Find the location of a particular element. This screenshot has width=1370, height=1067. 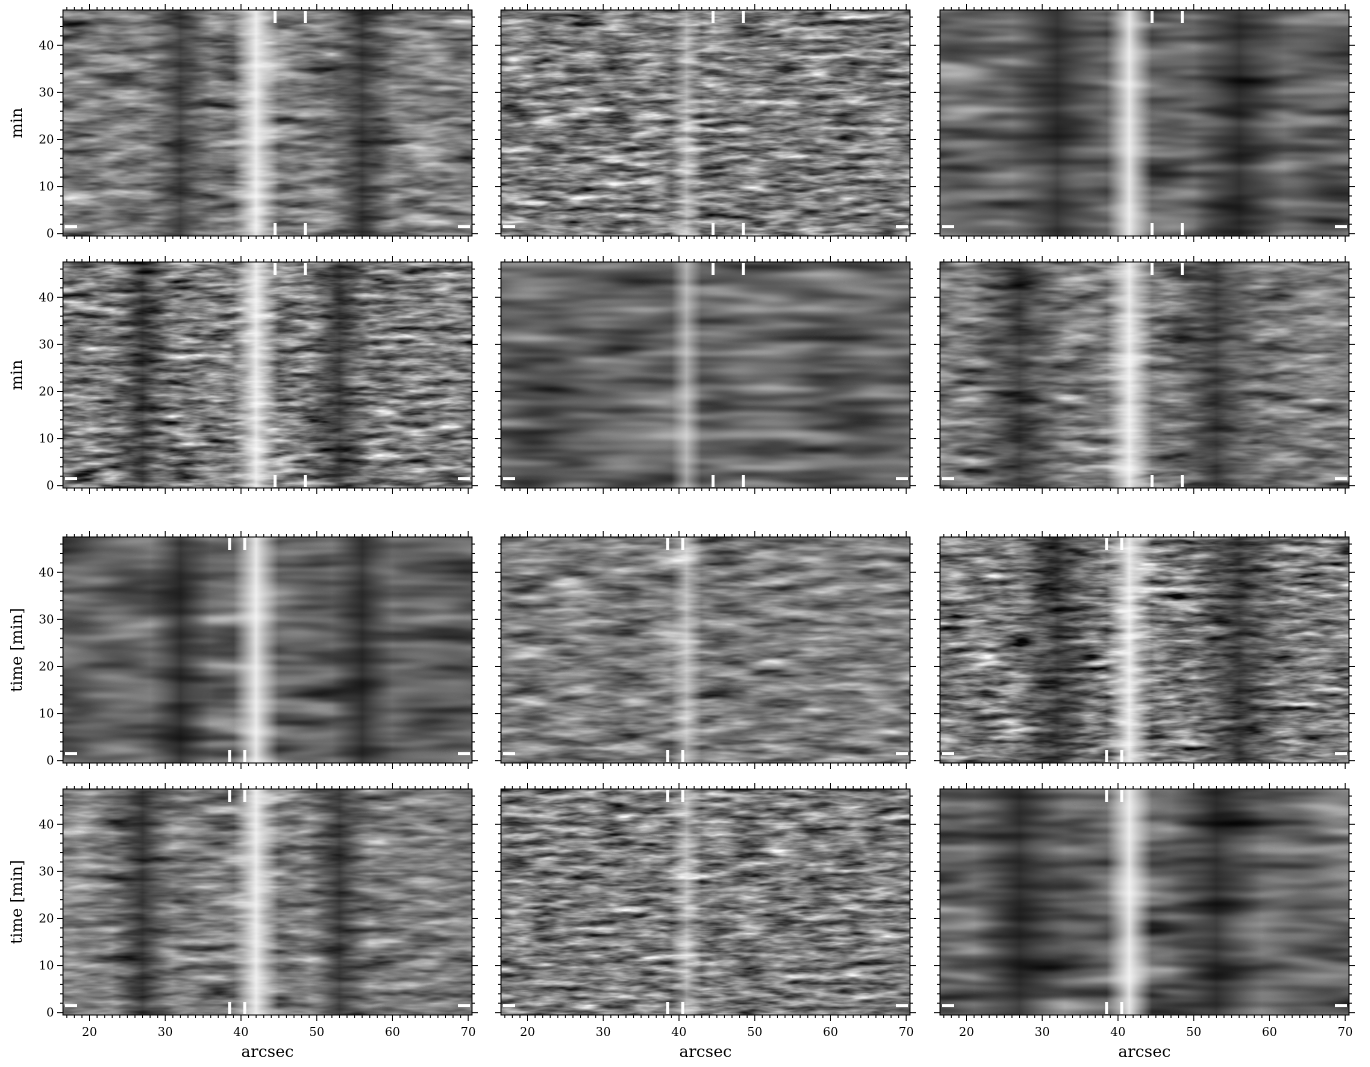

panel-r2-c1: 0 10 20 30 40 min is located at coordinates (242, 375).